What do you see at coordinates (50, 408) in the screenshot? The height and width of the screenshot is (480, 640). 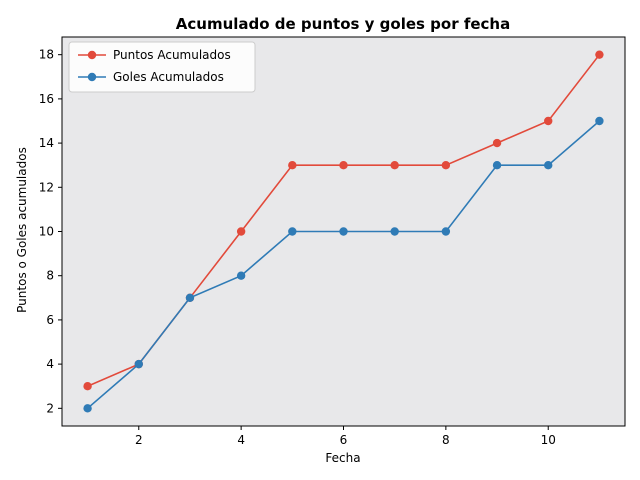 I see `y-tick-label: 2` at bounding box center [50, 408].